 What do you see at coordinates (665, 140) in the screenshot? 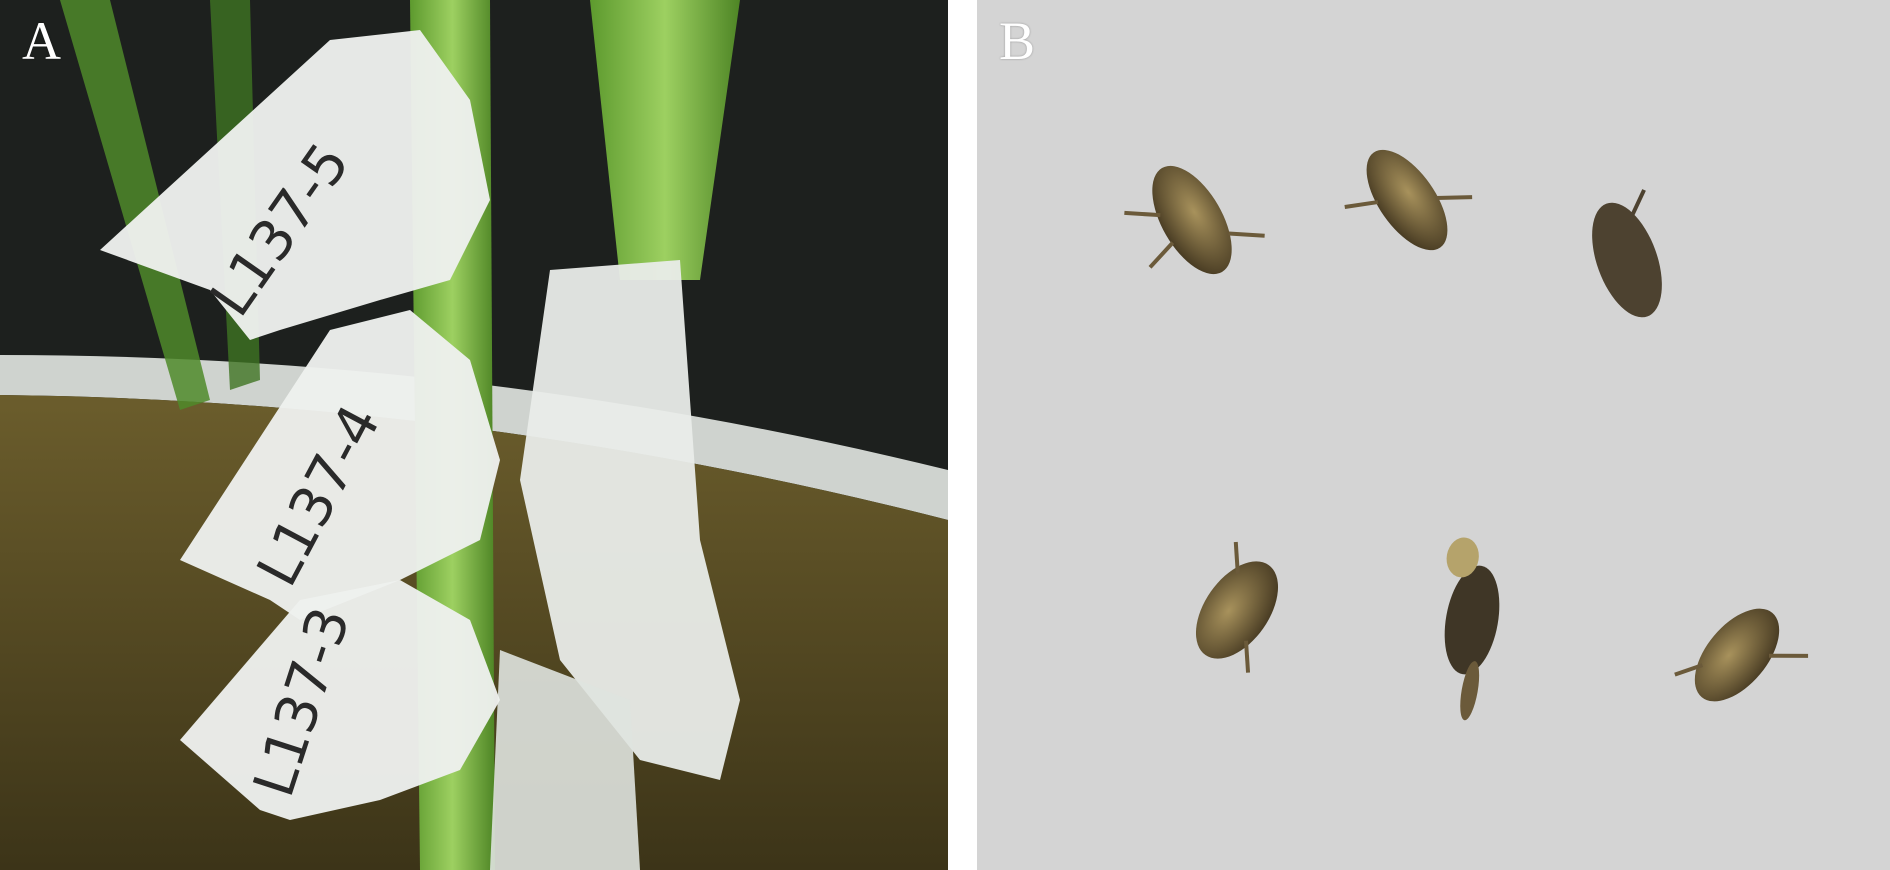
I see `stem-right` at bounding box center [665, 140].